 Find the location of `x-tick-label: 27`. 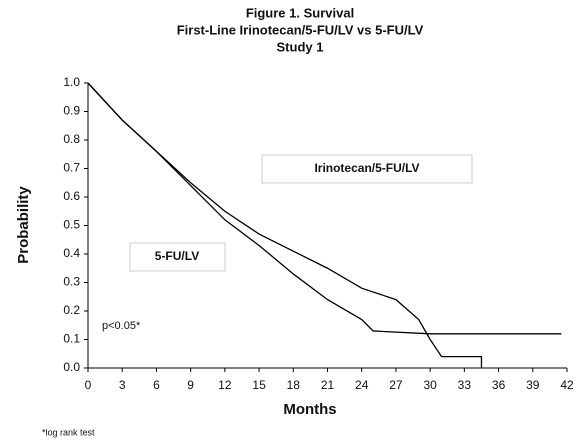

x-tick-label: 27 is located at coordinates (396, 385).